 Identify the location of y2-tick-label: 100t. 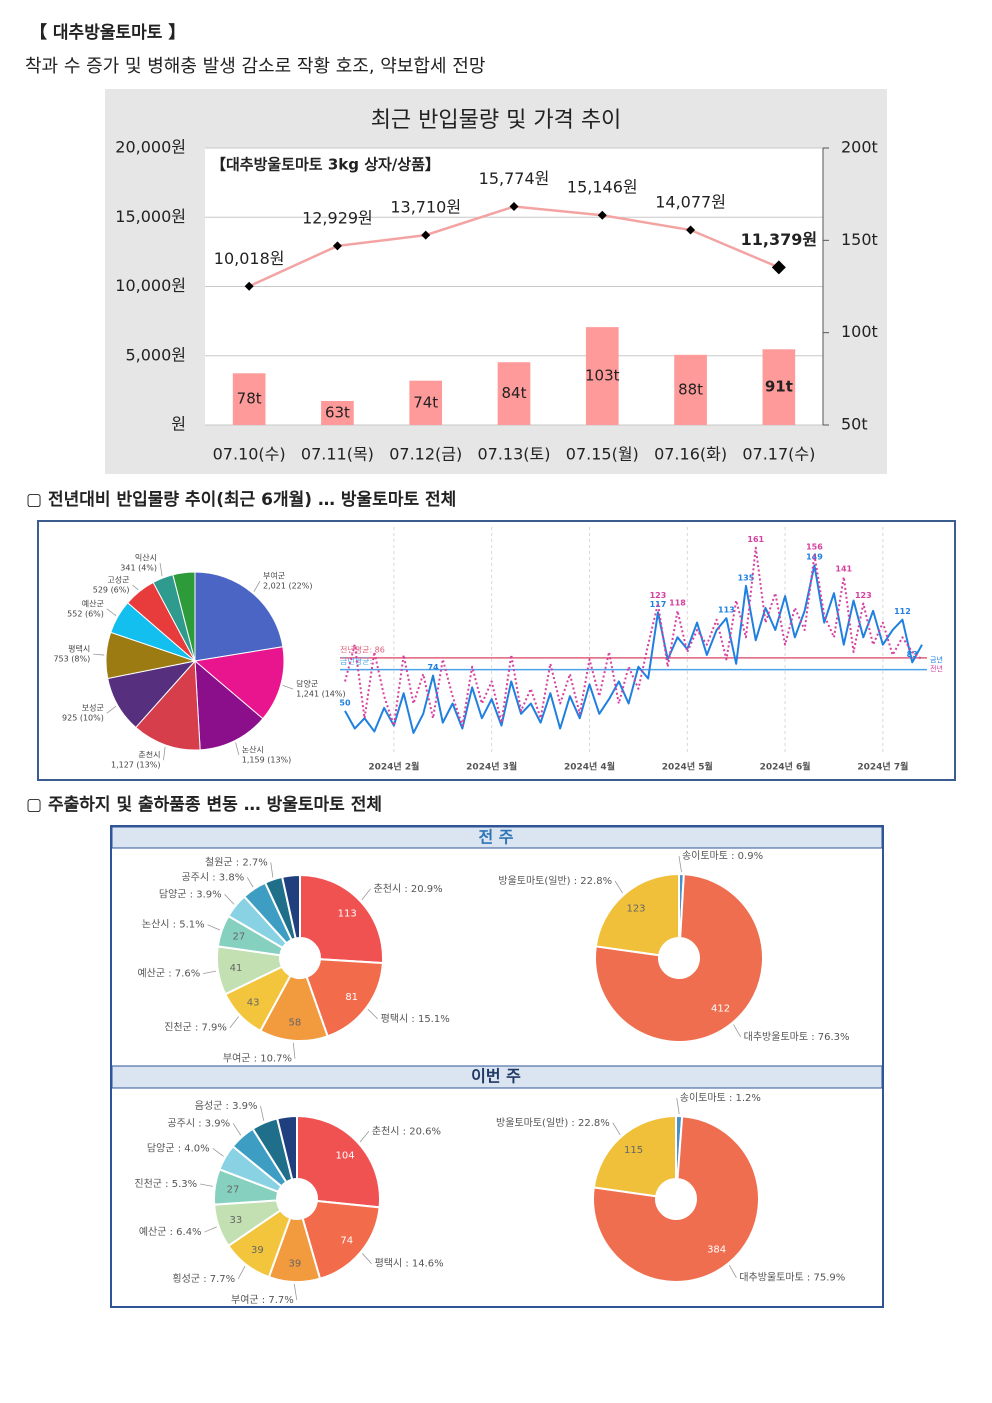
(859, 331).